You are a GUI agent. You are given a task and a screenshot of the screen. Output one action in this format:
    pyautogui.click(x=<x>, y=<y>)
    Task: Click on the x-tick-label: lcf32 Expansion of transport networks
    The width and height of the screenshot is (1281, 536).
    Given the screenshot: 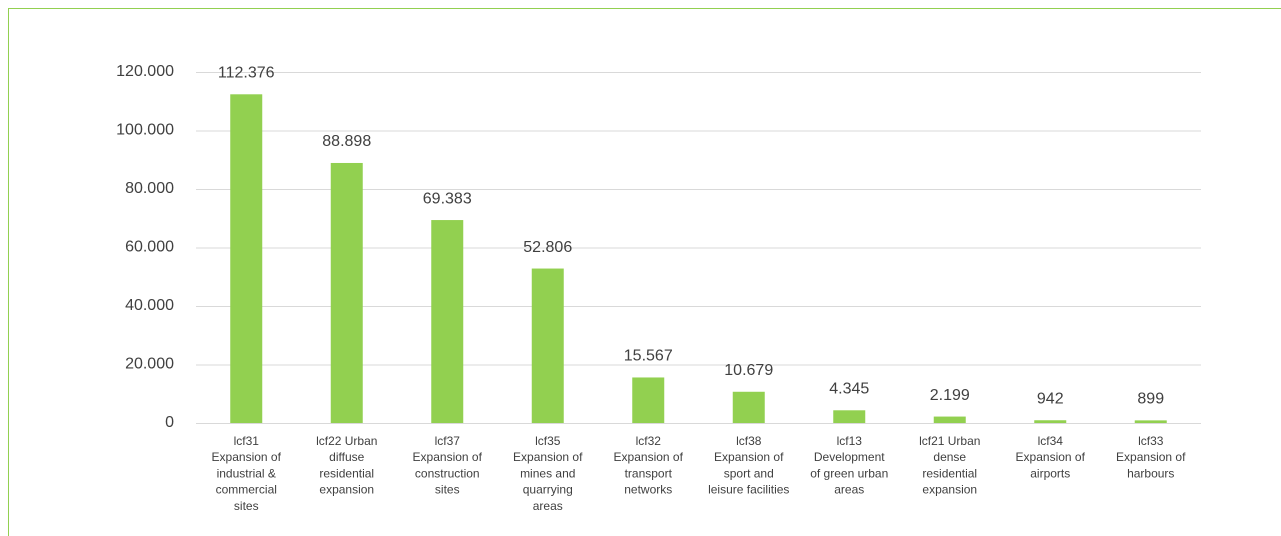 What is the action you would take?
    pyautogui.click(x=649, y=465)
    